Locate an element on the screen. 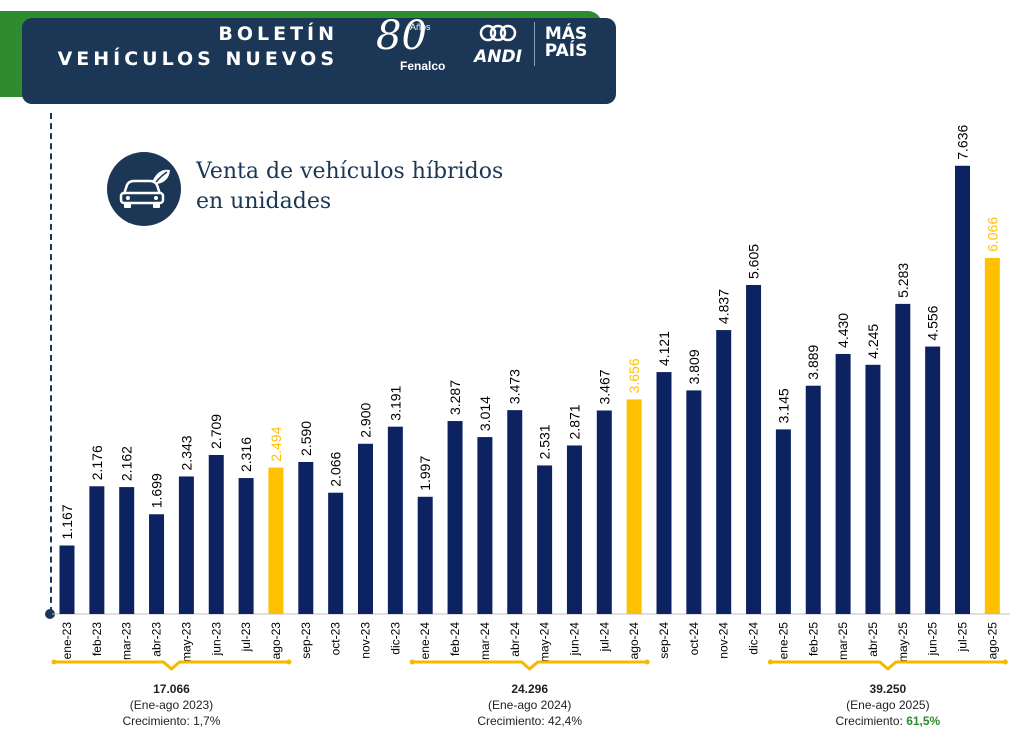 Image resolution: width=1024 pixels, height=738 pixels. growth-value: 61,5% is located at coordinates (923, 721).